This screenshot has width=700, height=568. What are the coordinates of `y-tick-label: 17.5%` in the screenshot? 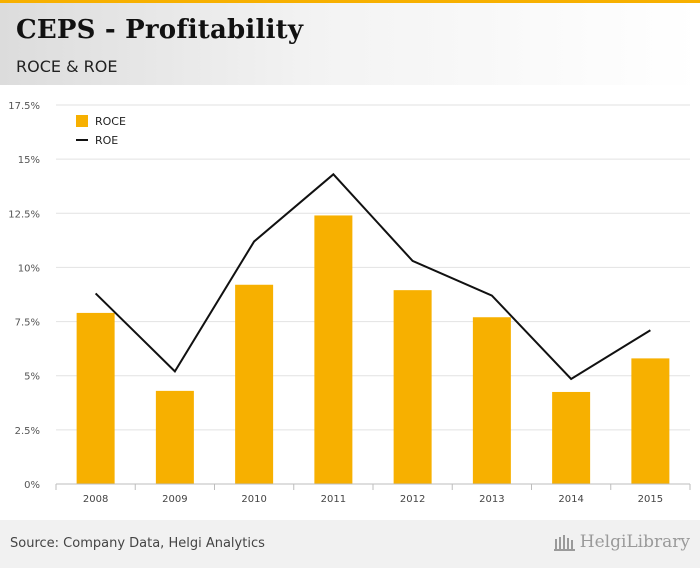 It's located at (24, 106).